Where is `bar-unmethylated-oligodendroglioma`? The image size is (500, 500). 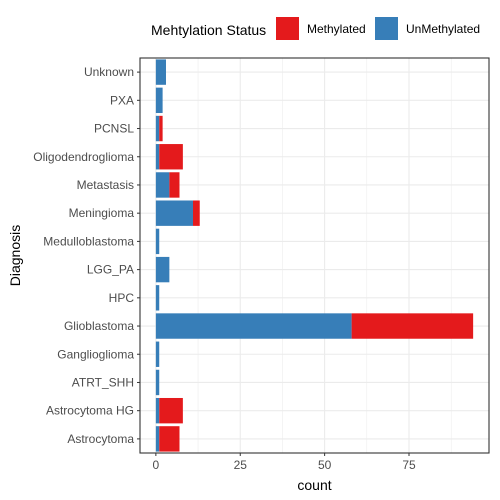
bar-unmethylated-oligodendroglioma is located at coordinates (157, 157).